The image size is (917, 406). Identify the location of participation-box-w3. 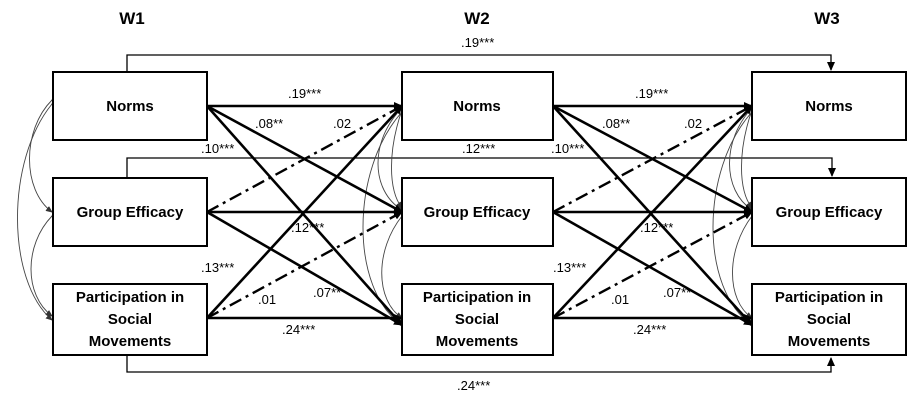
(829, 319).